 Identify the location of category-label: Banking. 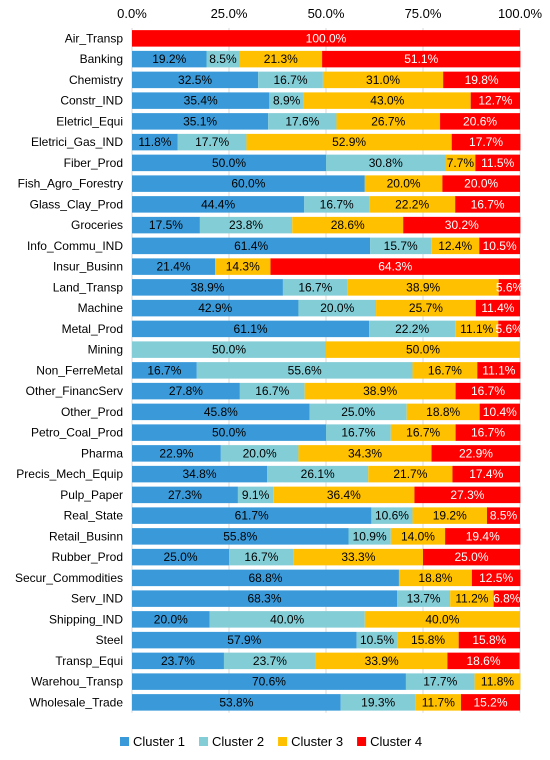
(101, 59).